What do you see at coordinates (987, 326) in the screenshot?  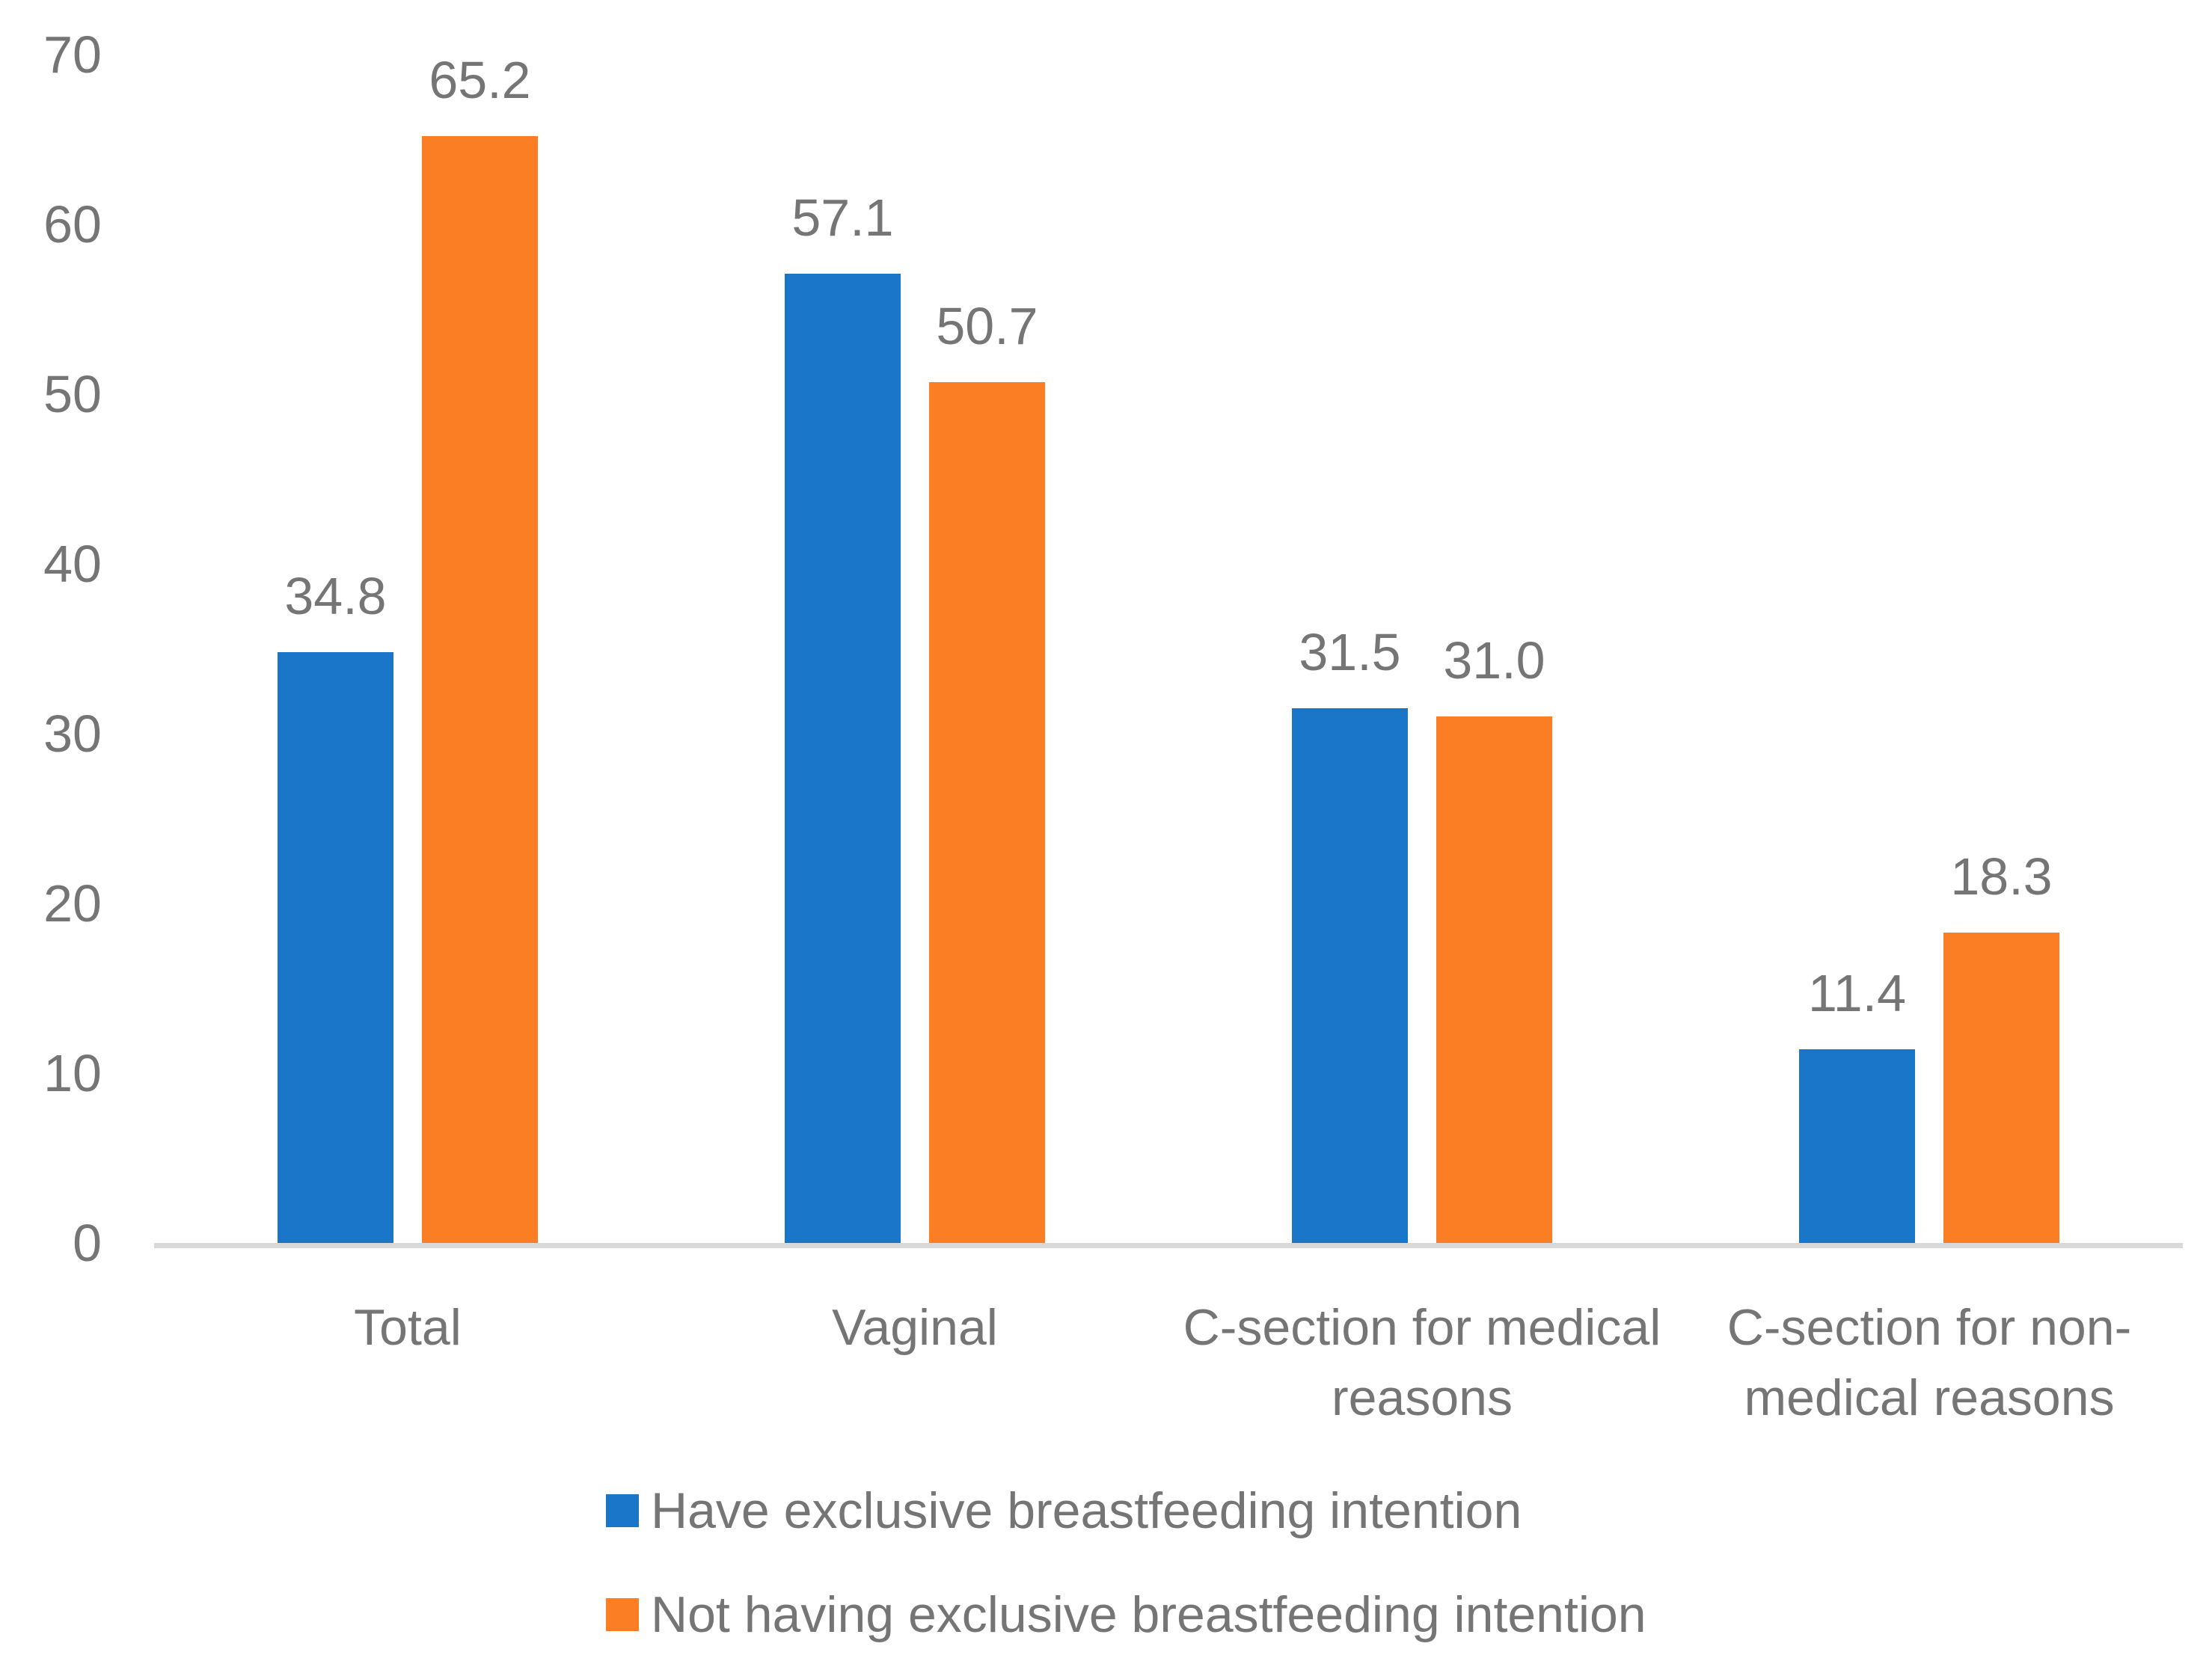 I see `data-label-series2-cat2: 50.7` at bounding box center [987, 326].